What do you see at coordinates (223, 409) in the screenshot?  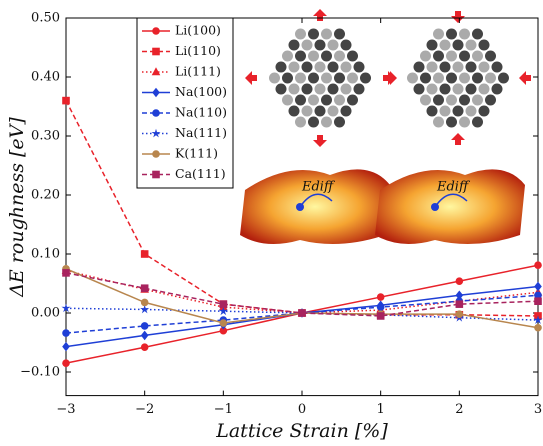 I see `x-tick-label: −1` at bounding box center [223, 409].